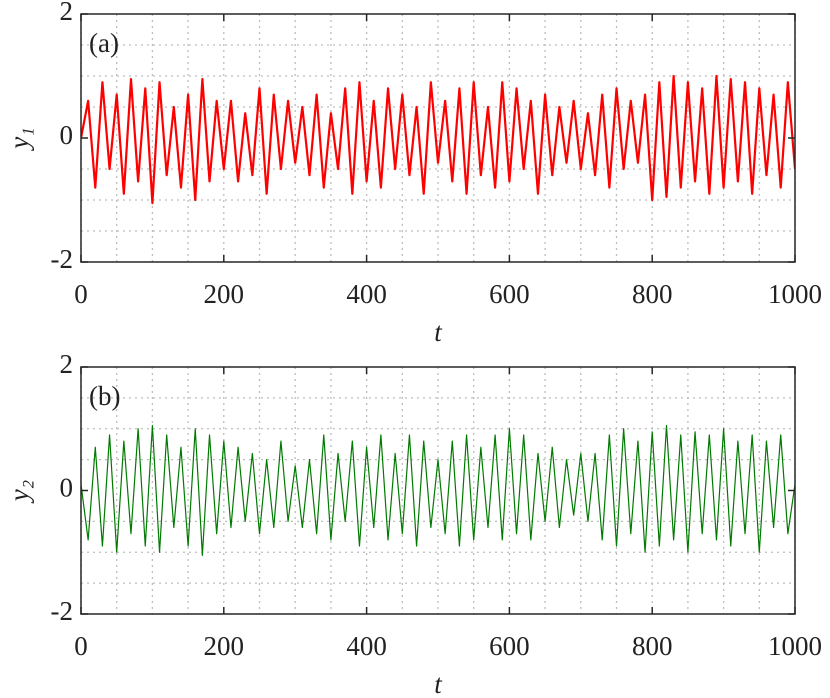 This screenshot has width=830, height=698. I want to click on y-axis-label: y₂, so click(19, 492).